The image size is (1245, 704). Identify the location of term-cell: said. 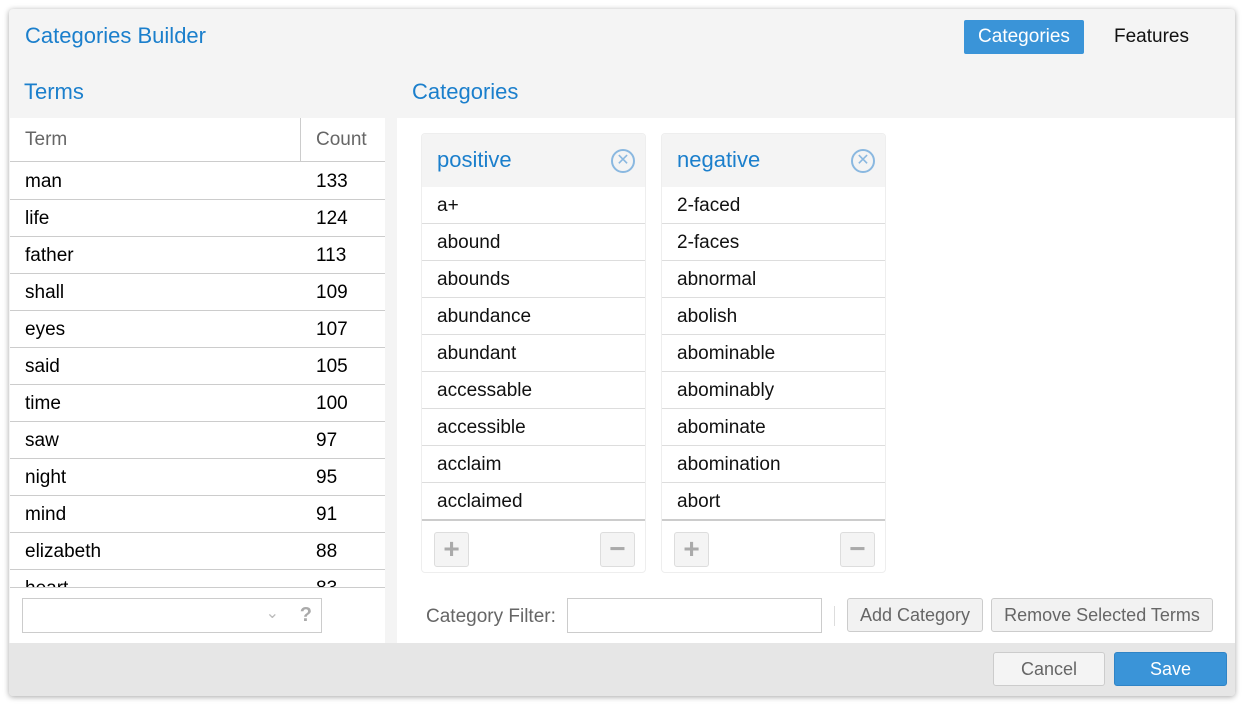
(42, 366).